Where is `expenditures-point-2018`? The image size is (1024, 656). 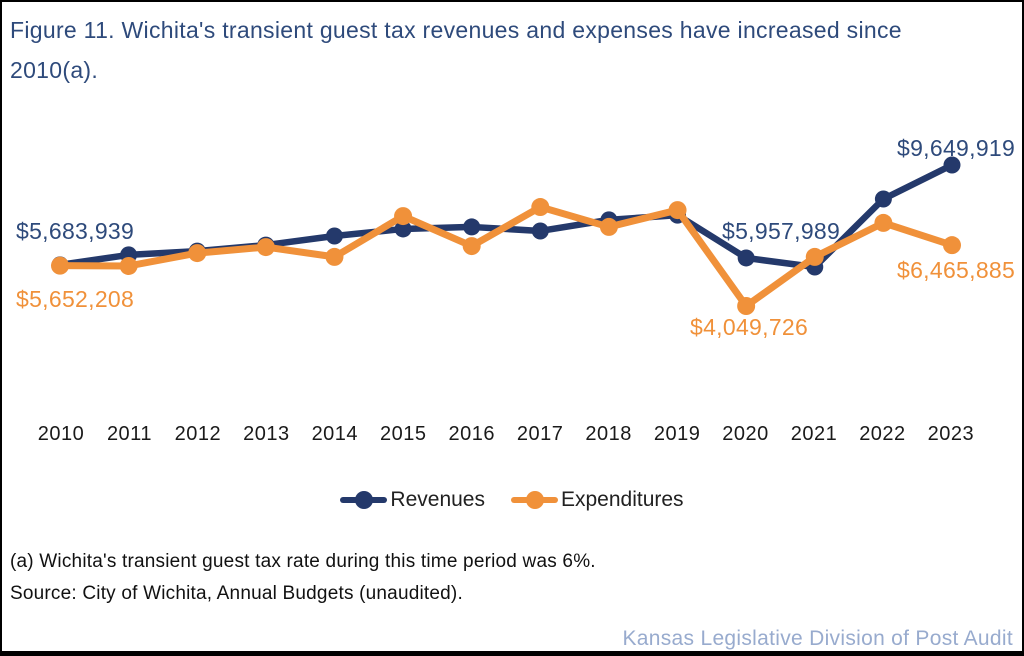 expenditures-point-2018 is located at coordinates (608, 226).